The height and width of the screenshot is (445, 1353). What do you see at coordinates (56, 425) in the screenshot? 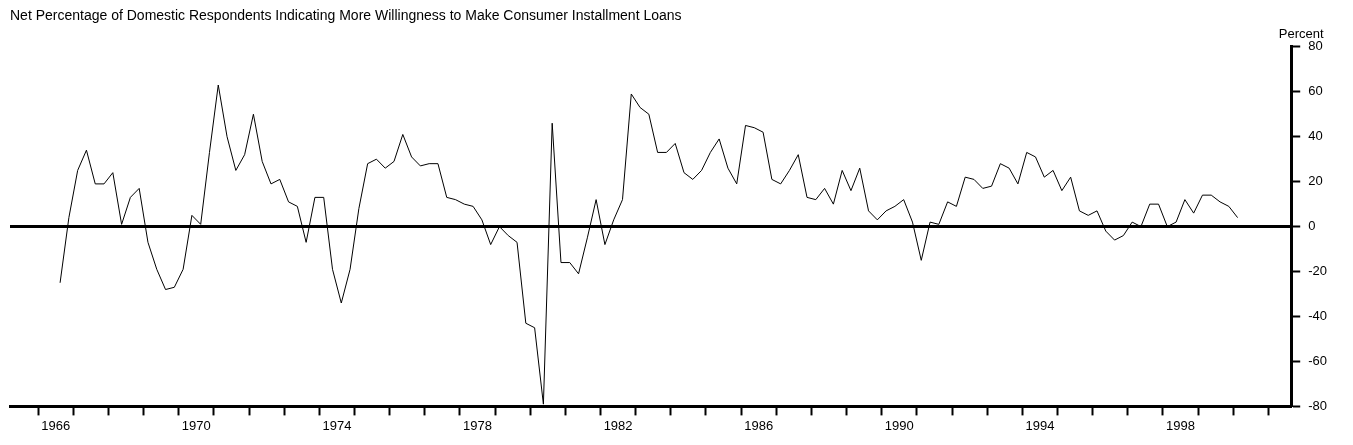
I see `x-tick-label: 1966` at bounding box center [56, 425].